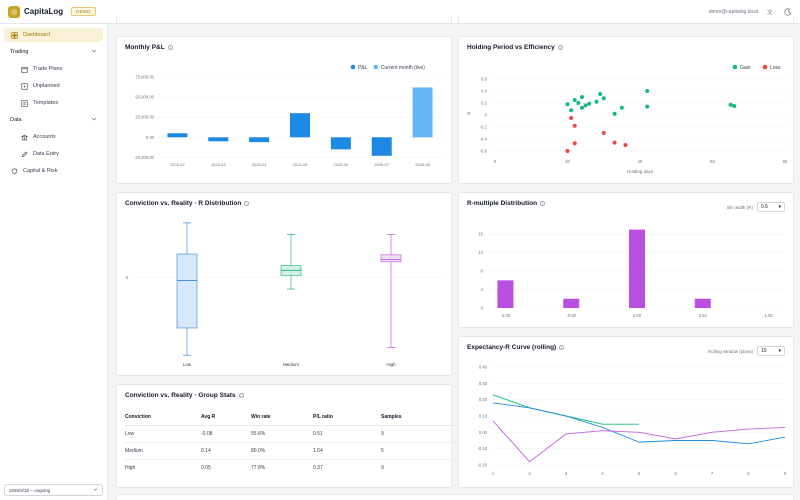  I want to click on section-label: Trading, so click(19, 52).